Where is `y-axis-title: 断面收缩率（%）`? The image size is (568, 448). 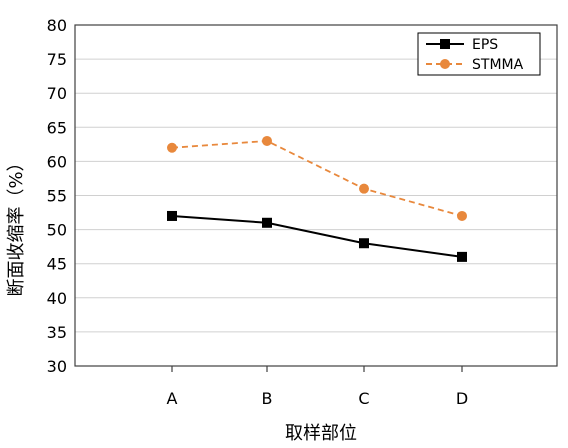
y-axis-title: 断面收缩率（%） is located at coordinates (16, 224).